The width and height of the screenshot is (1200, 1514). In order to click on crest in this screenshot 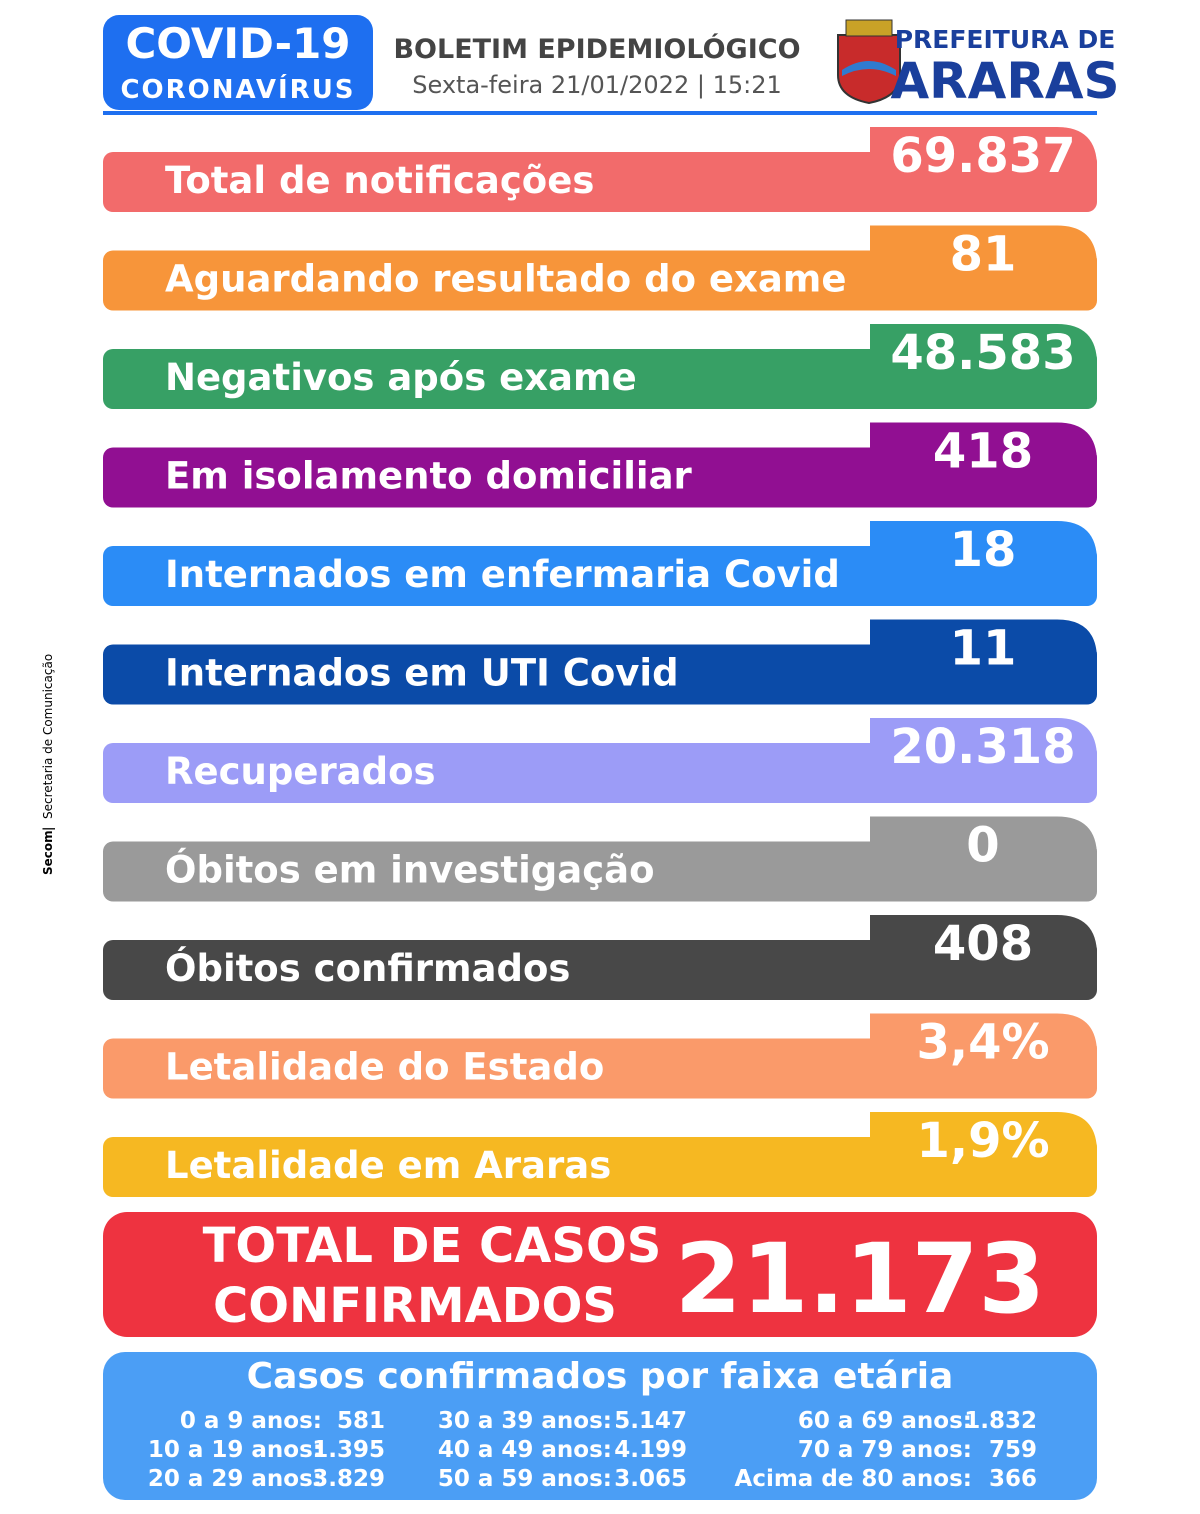, I will do `click(869, 62)`.